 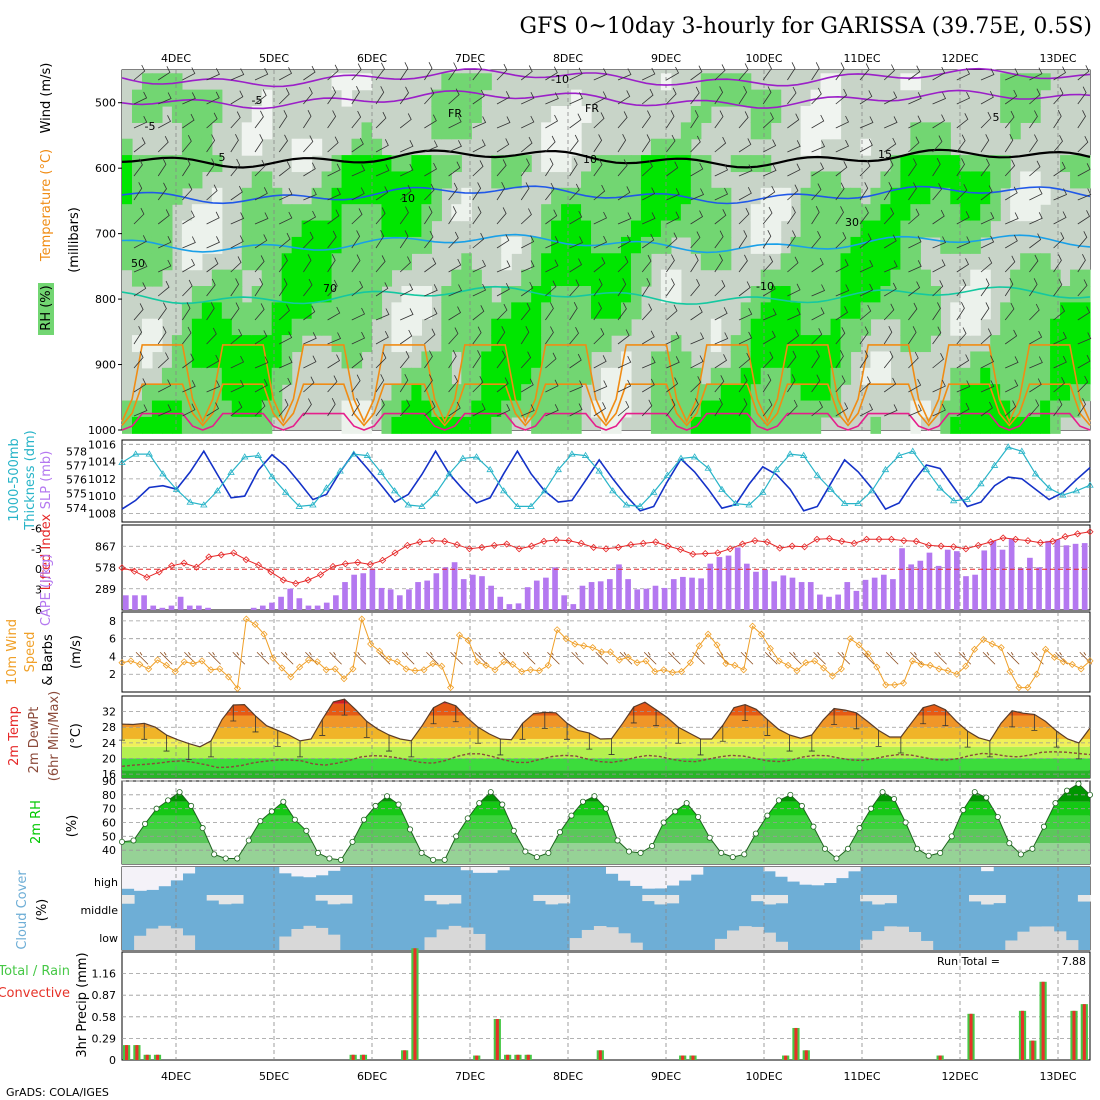 What do you see at coordinates (109, 774) in the screenshot?
I see `y-tick-label: 16` at bounding box center [109, 774].